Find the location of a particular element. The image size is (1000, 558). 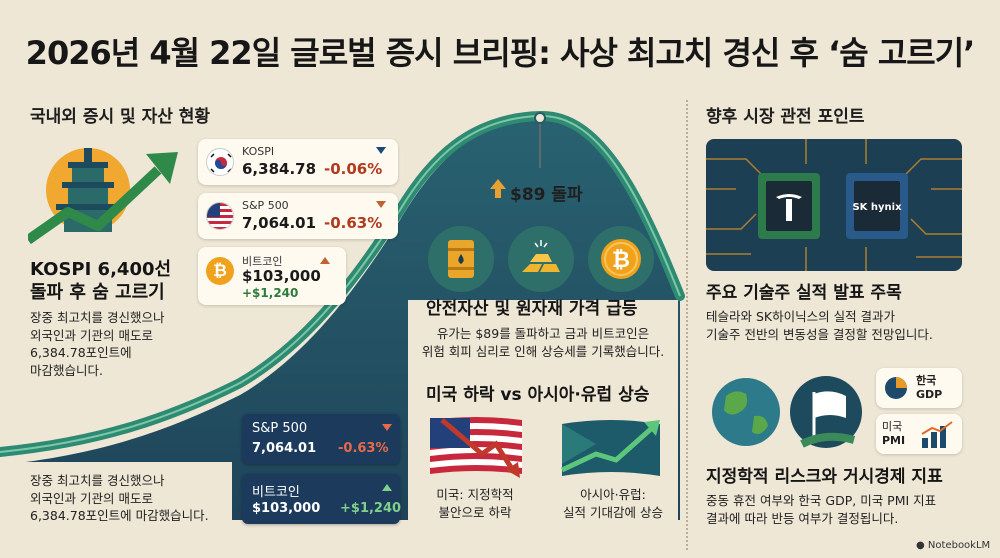

bottom-body-line-1: 장중 최고치를 경신했으나 is located at coordinates (97, 480).